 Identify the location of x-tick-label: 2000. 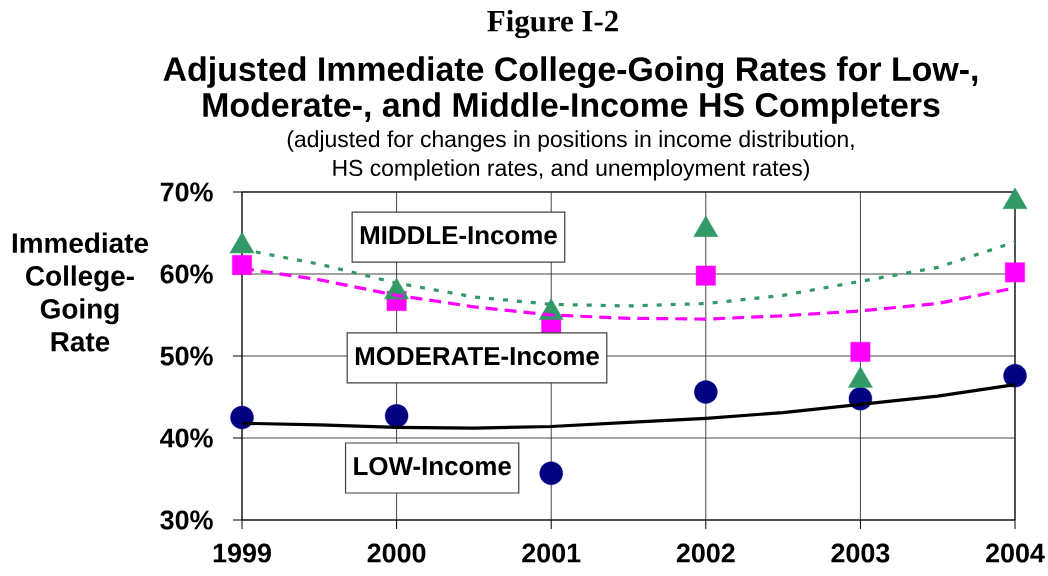
(396, 553).